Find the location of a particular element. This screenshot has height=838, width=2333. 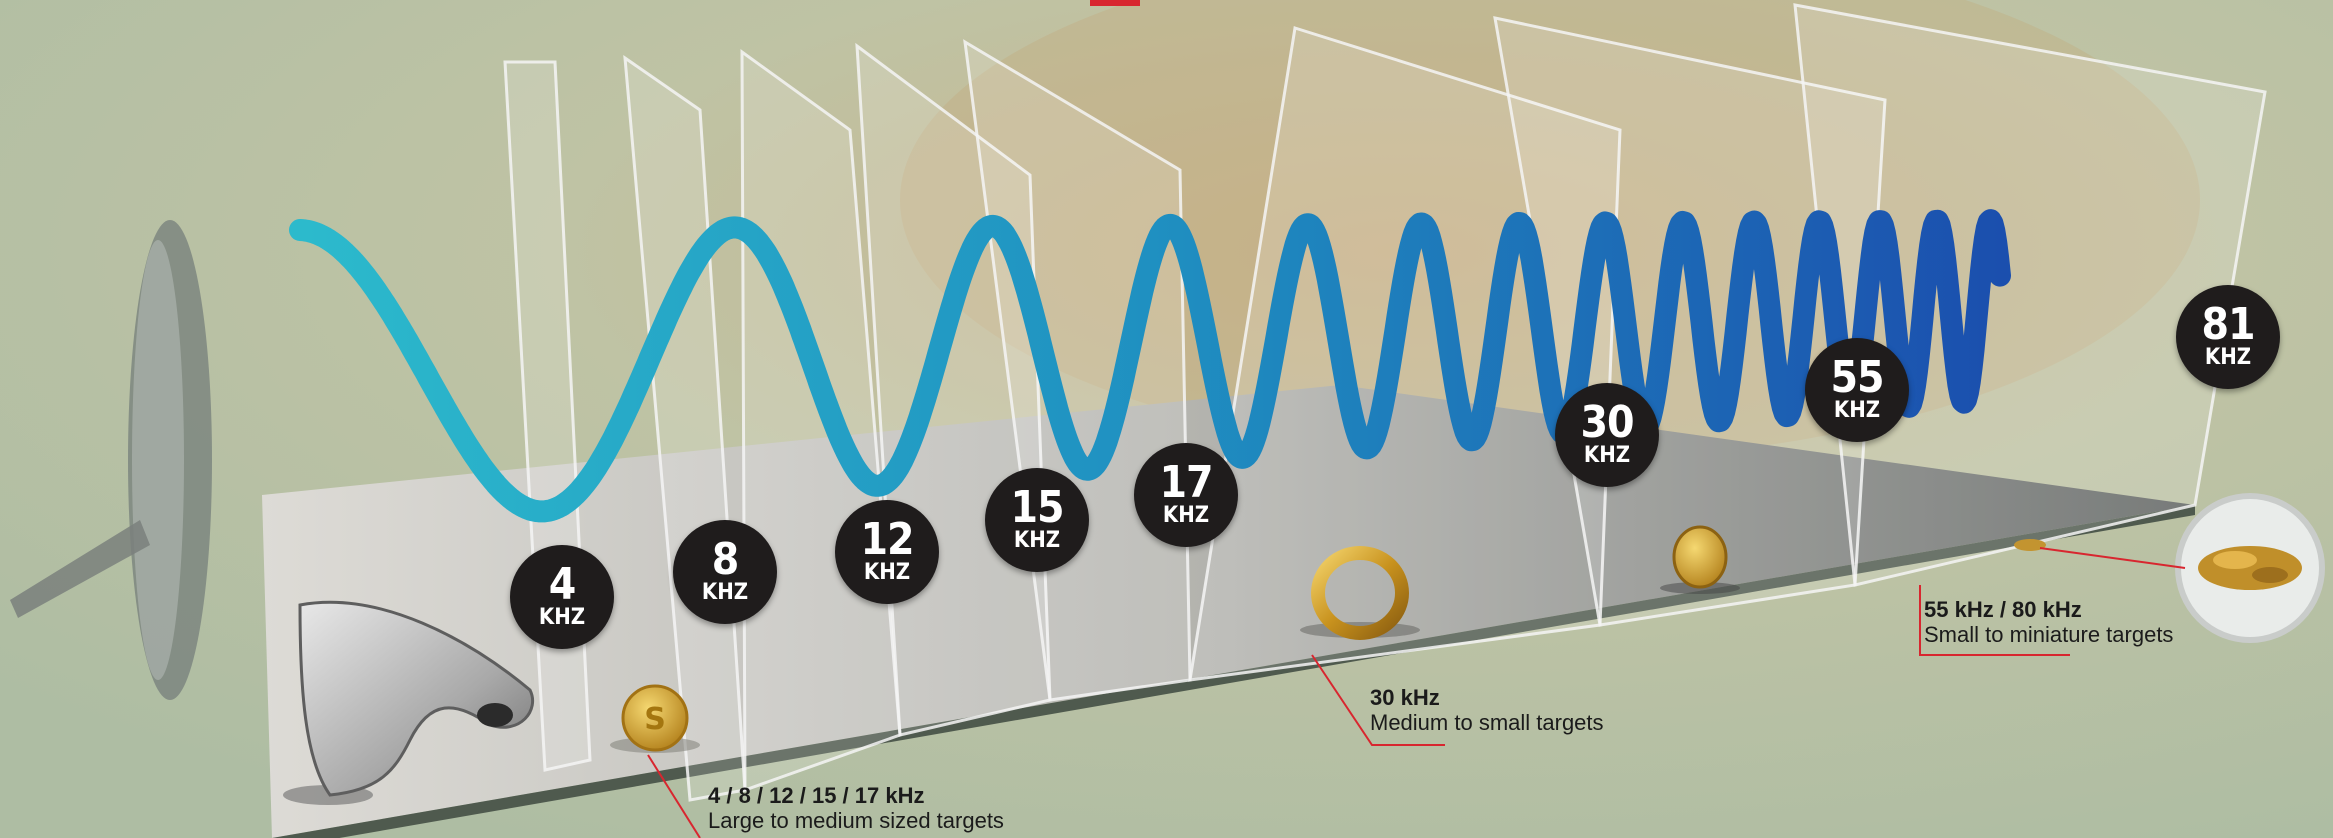

badge-81khz: 81 KHZ is located at coordinates (2228, 337).